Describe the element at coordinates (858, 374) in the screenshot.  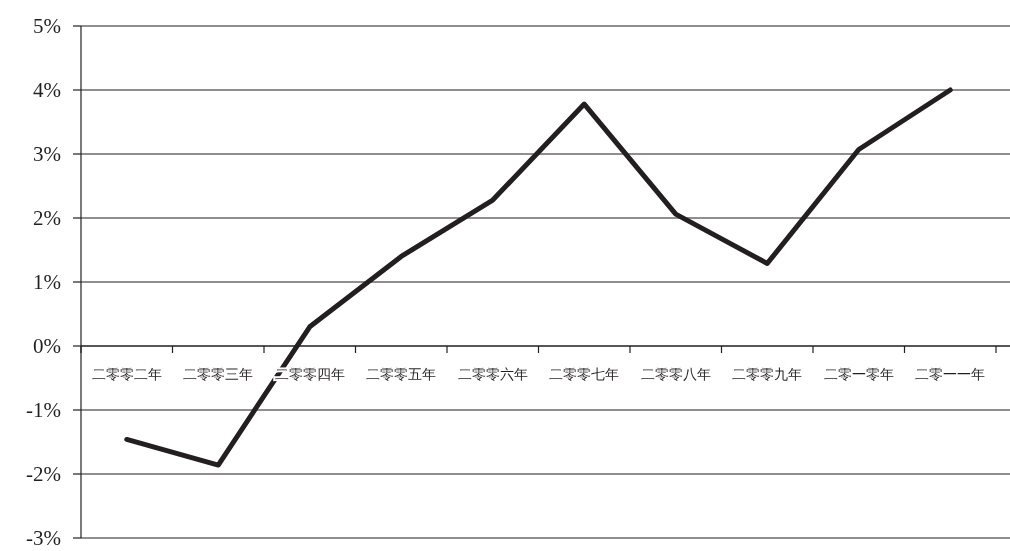
I see `x-tick-label: 二零一零年` at that location.